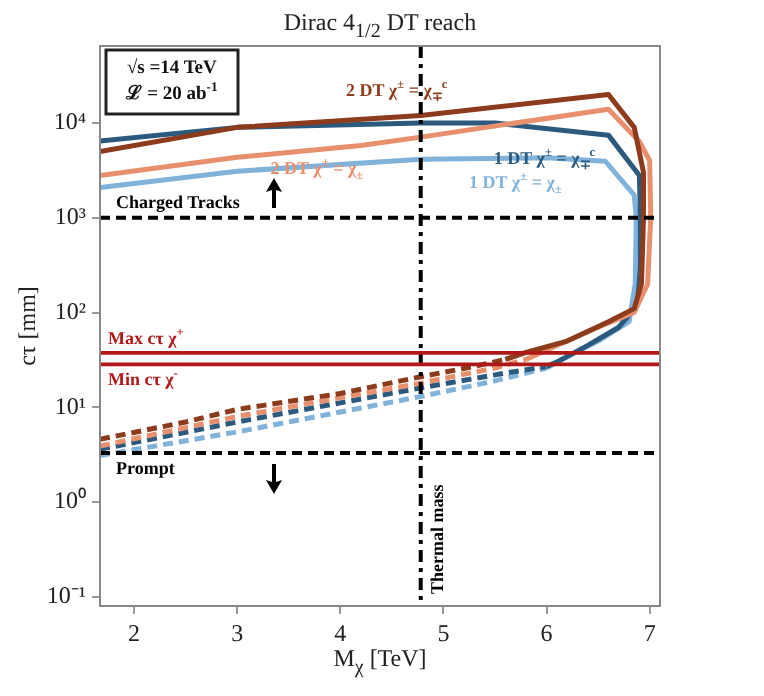 The image size is (764, 696). Describe the element at coordinates (70, 310) in the screenshot. I see `y-tick-label: 10²` at that location.